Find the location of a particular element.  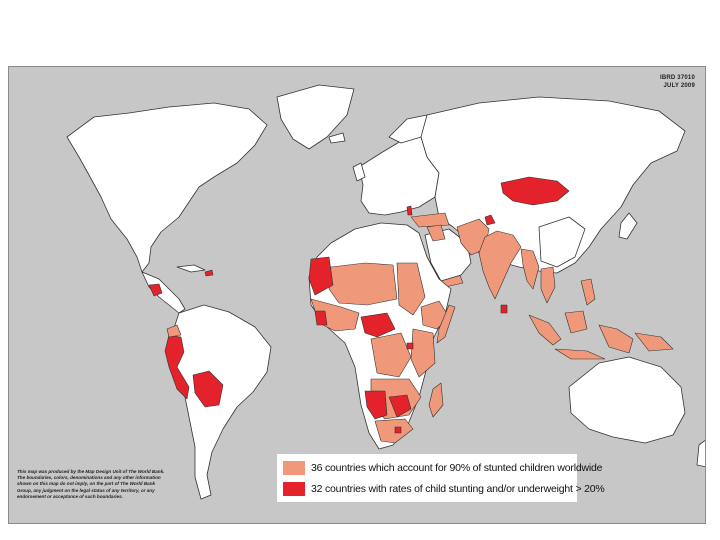

country-mongolia is located at coordinates (535, 191).